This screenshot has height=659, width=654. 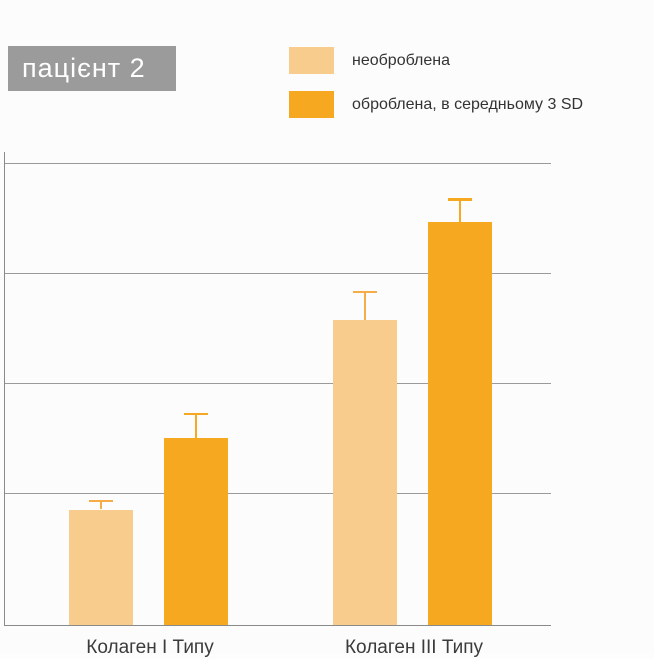 I want to click on patient-badge: пацієнт 2, so click(x=92, y=68).